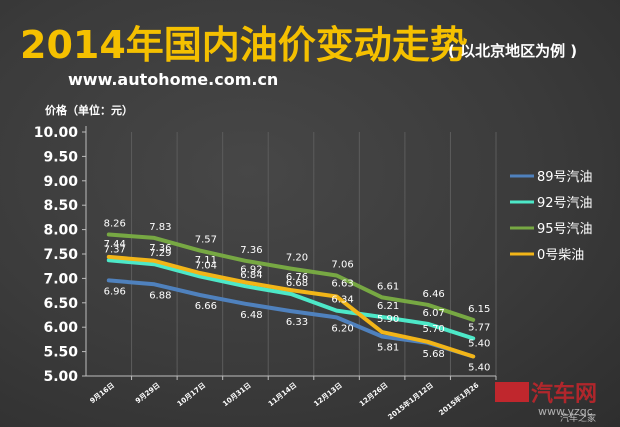  I want to click on data-label: 7.20, so click(297, 258).